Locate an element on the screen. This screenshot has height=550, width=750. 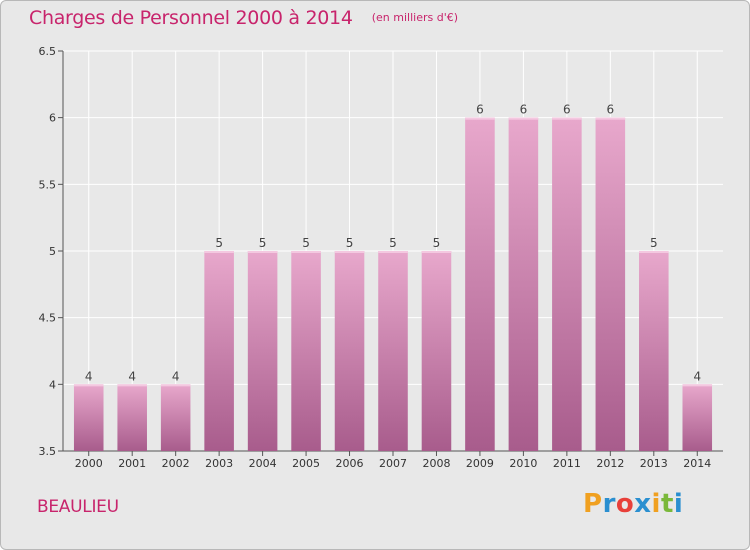
x-tick-label: 2009 is located at coordinates (480, 463).